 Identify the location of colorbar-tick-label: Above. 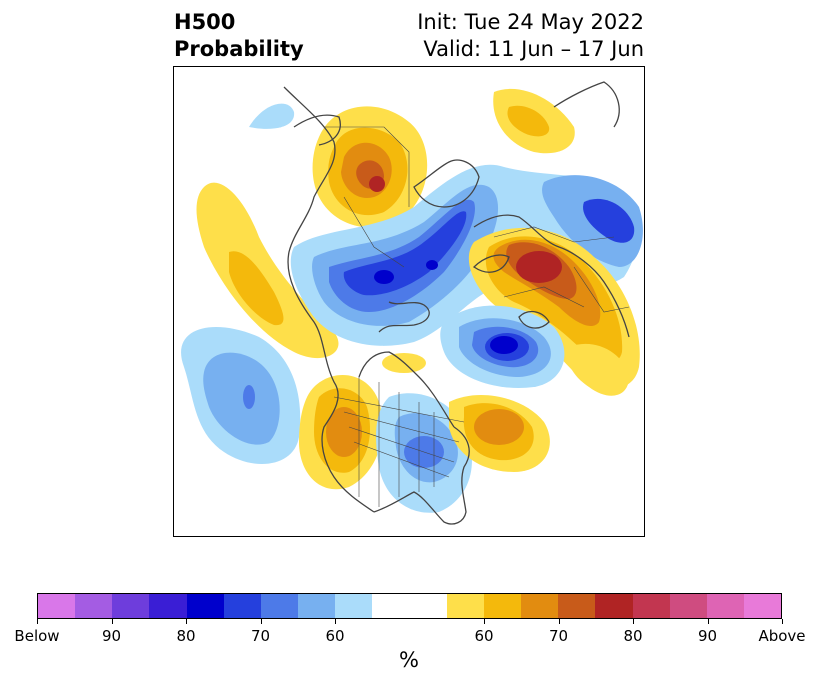
(782, 636).